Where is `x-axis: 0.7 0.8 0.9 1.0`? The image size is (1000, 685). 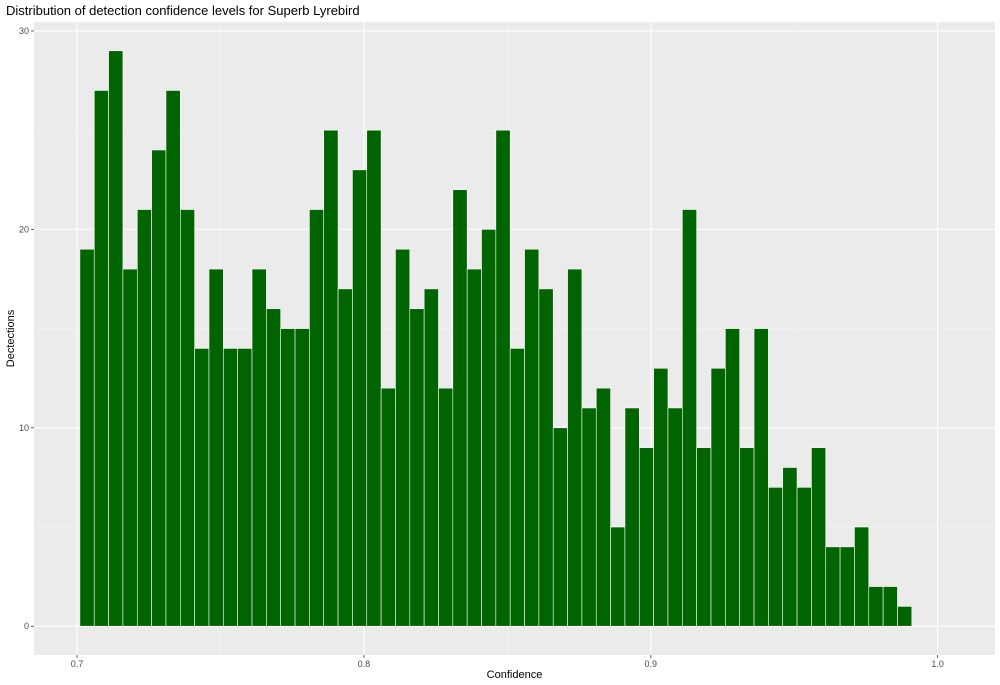
x-axis: 0.7 0.8 0.9 1.0 is located at coordinates (507, 662).